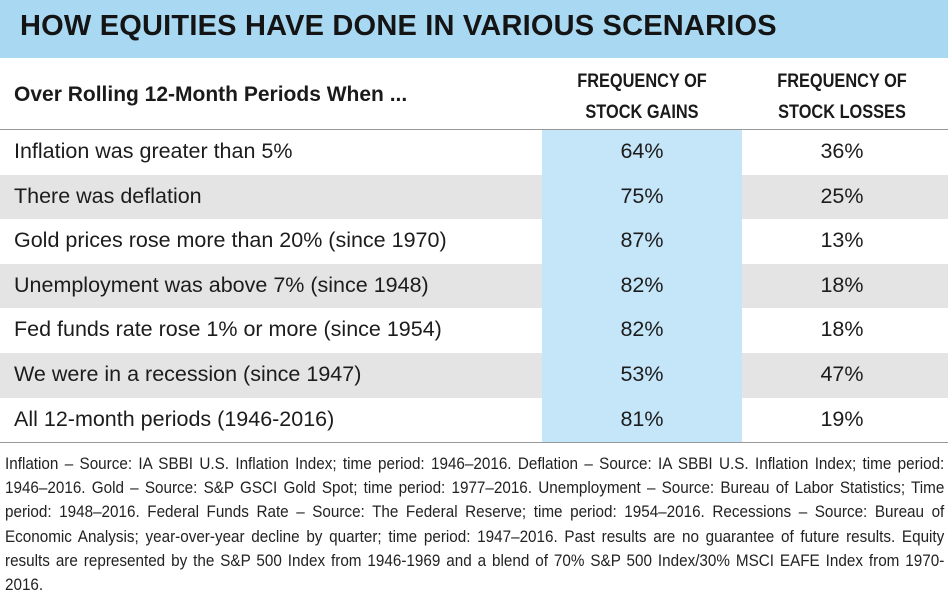 The width and height of the screenshot is (948, 611). I want to click on losses-value: 36%, so click(842, 151).